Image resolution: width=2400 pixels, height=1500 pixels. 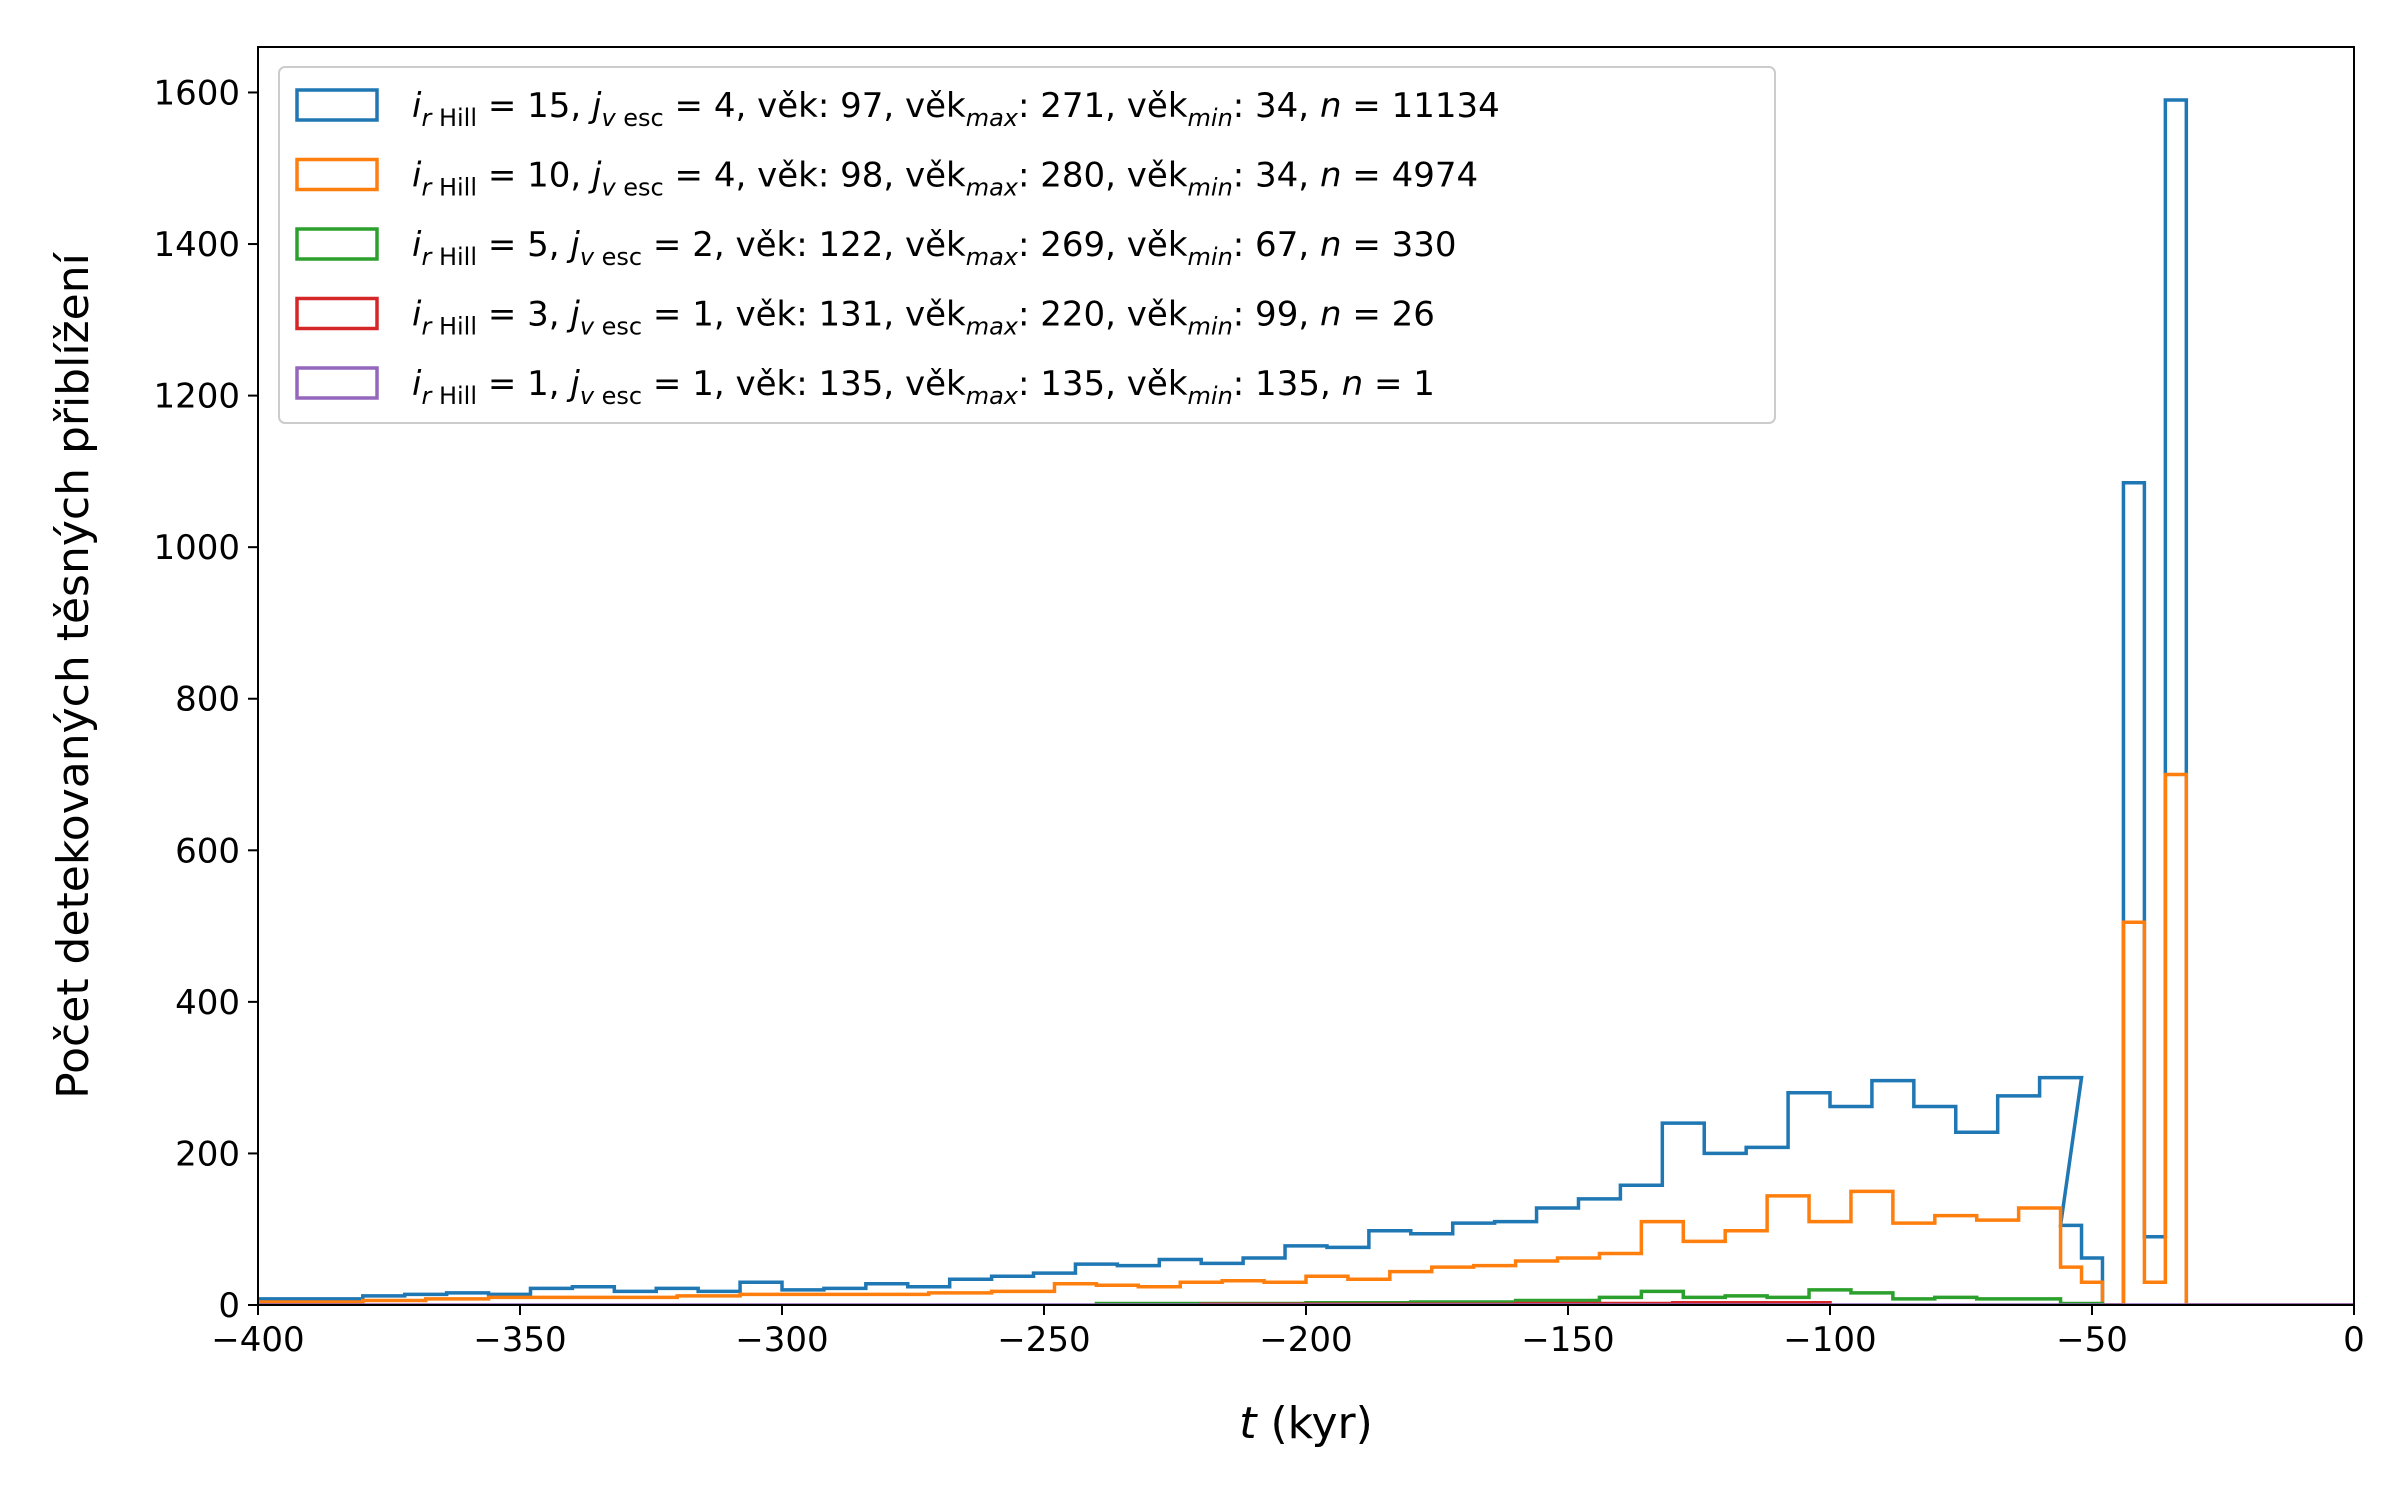 What do you see at coordinates (2092, 1340) in the screenshot?
I see `x-tick-label: −50` at bounding box center [2092, 1340].